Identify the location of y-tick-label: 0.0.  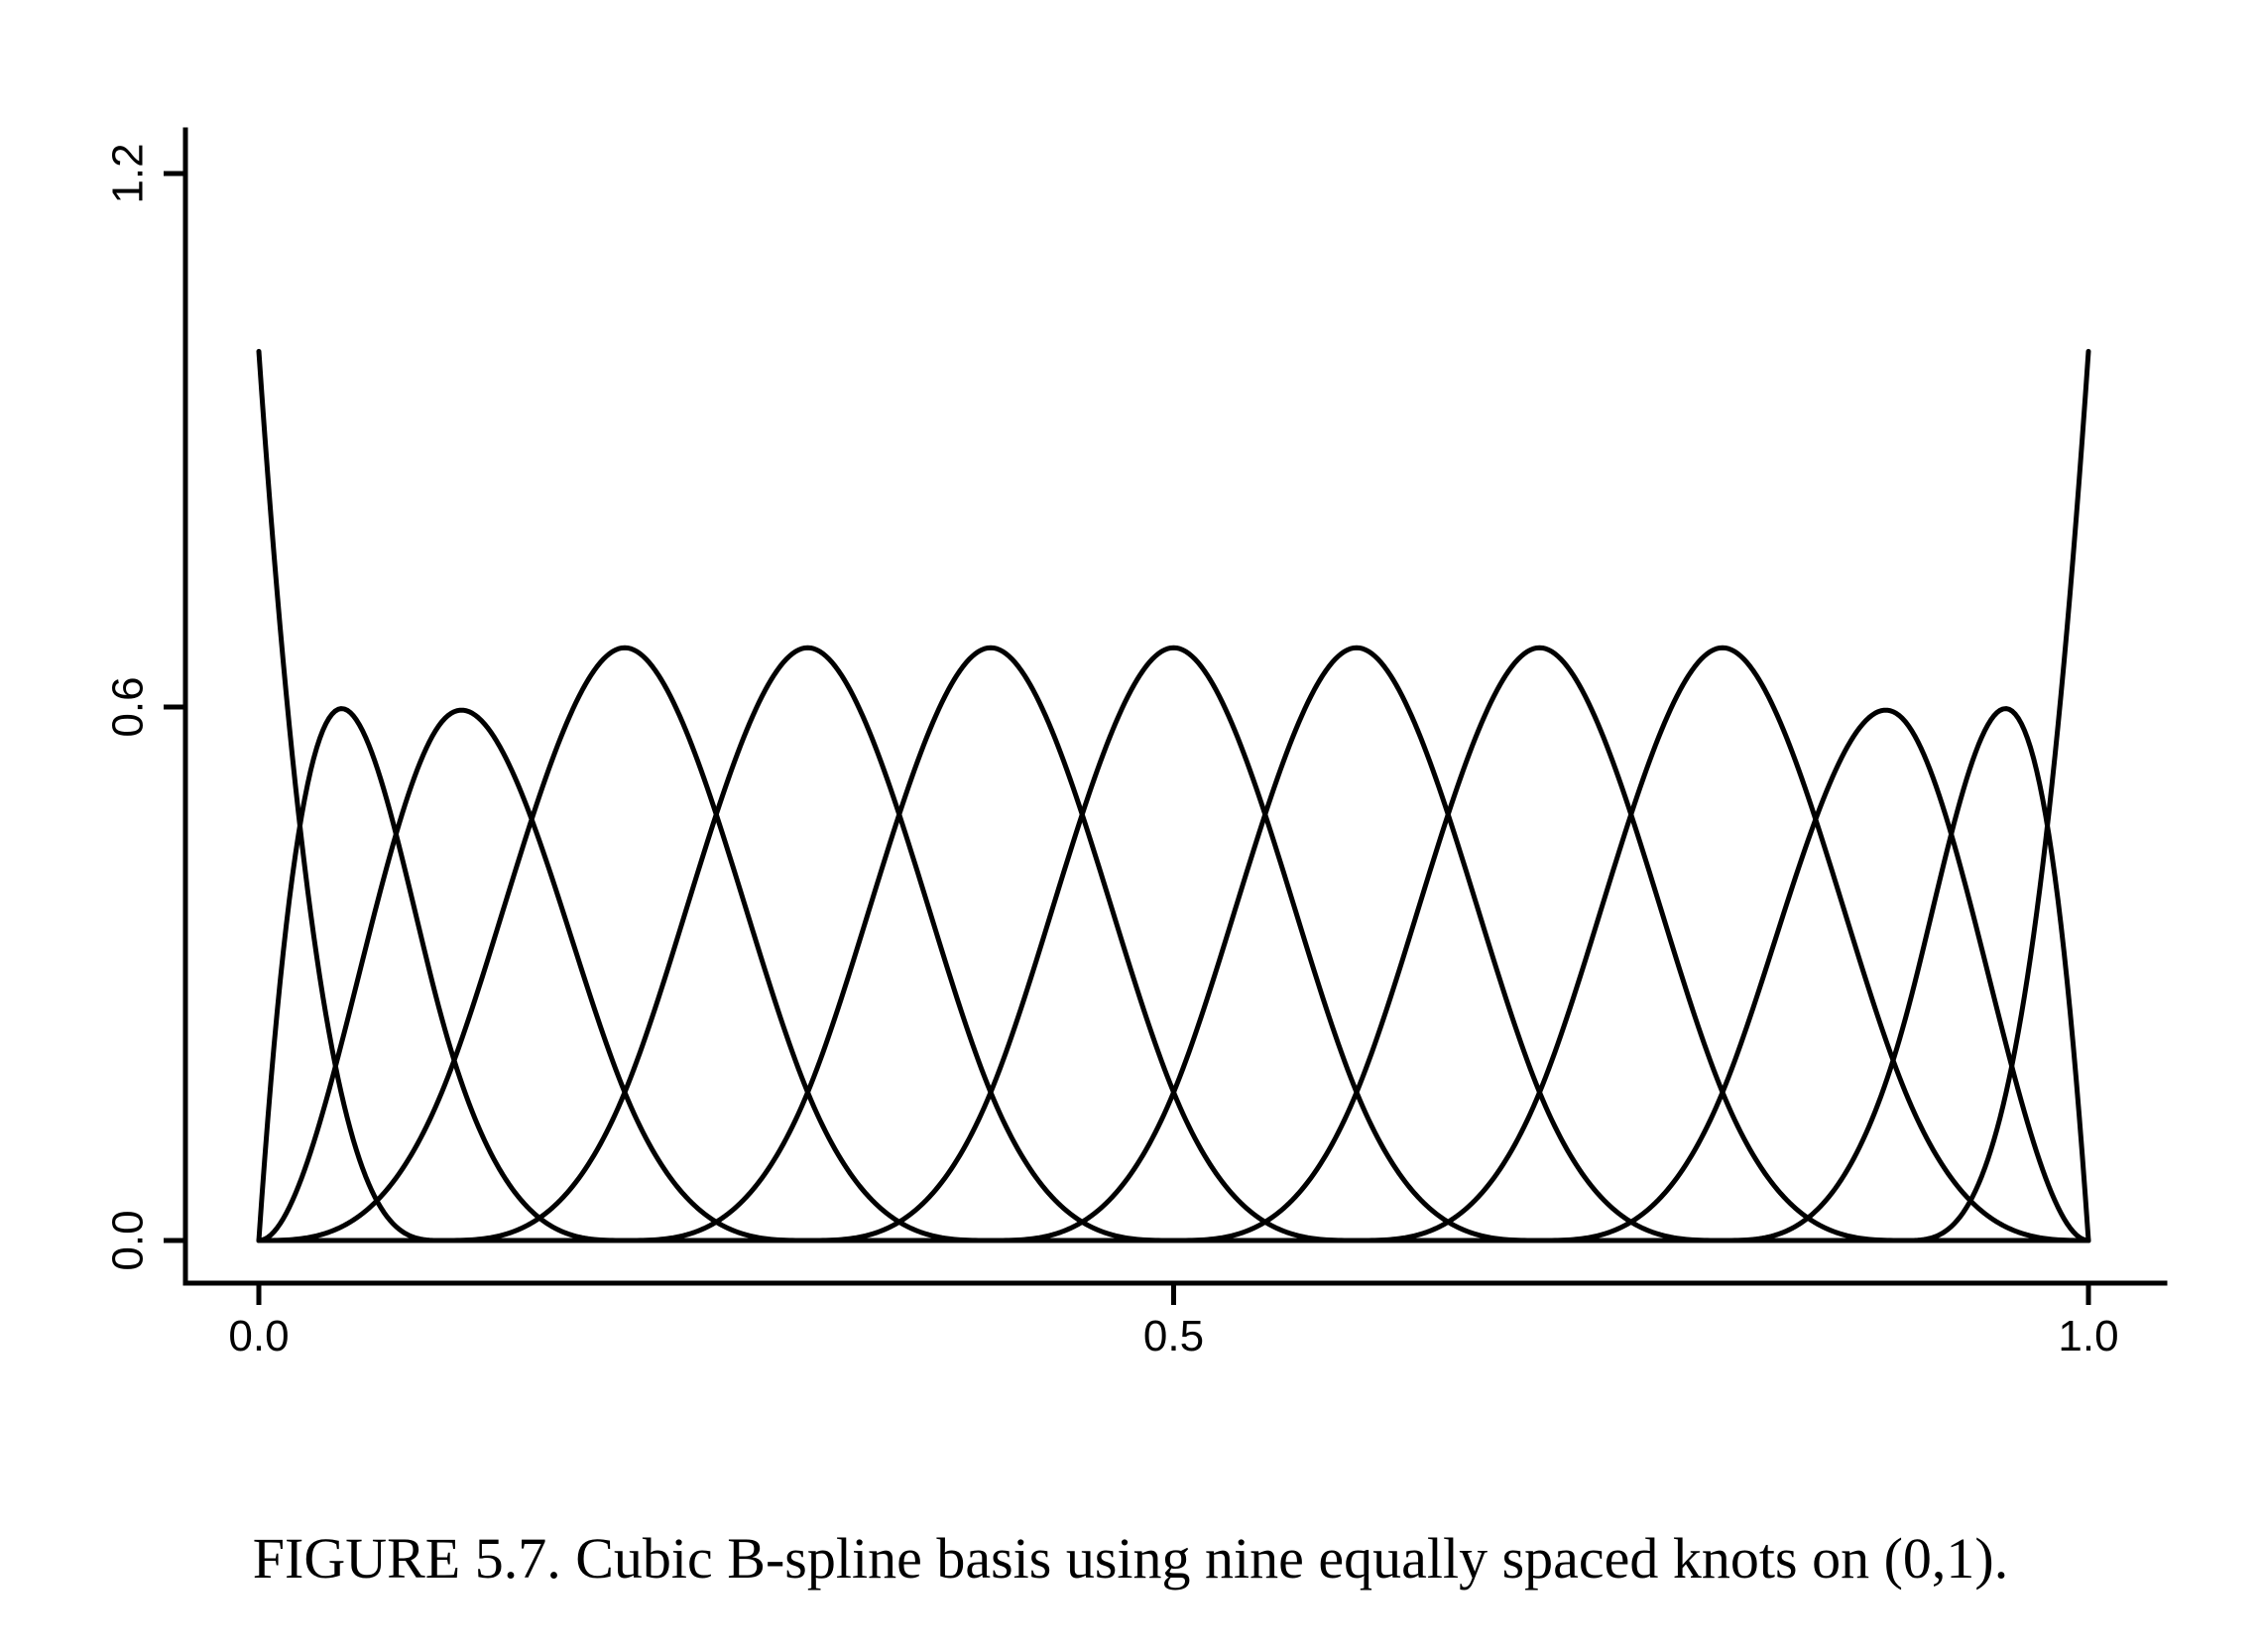
(128, 1240).